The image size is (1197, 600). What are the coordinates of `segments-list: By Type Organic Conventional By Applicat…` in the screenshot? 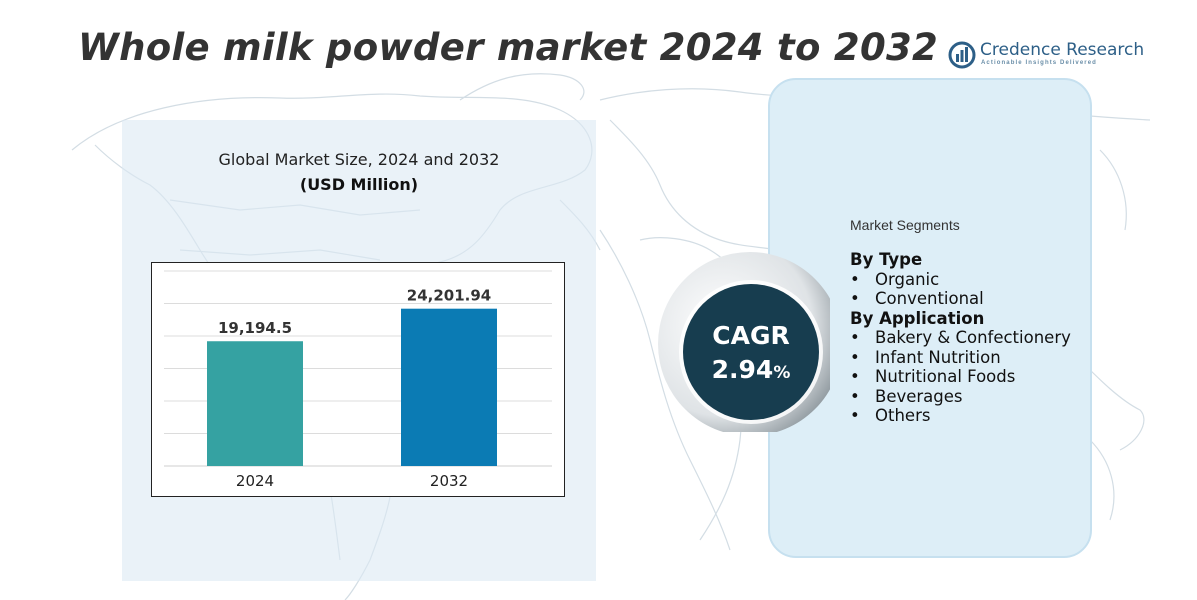 It's located at (960, 338).